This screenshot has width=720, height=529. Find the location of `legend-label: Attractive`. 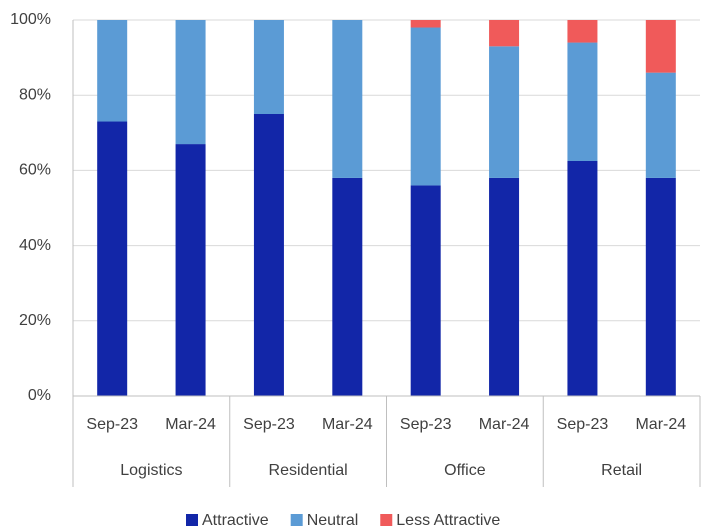

legend-label: Attractive is located at coordinates (235, 520).